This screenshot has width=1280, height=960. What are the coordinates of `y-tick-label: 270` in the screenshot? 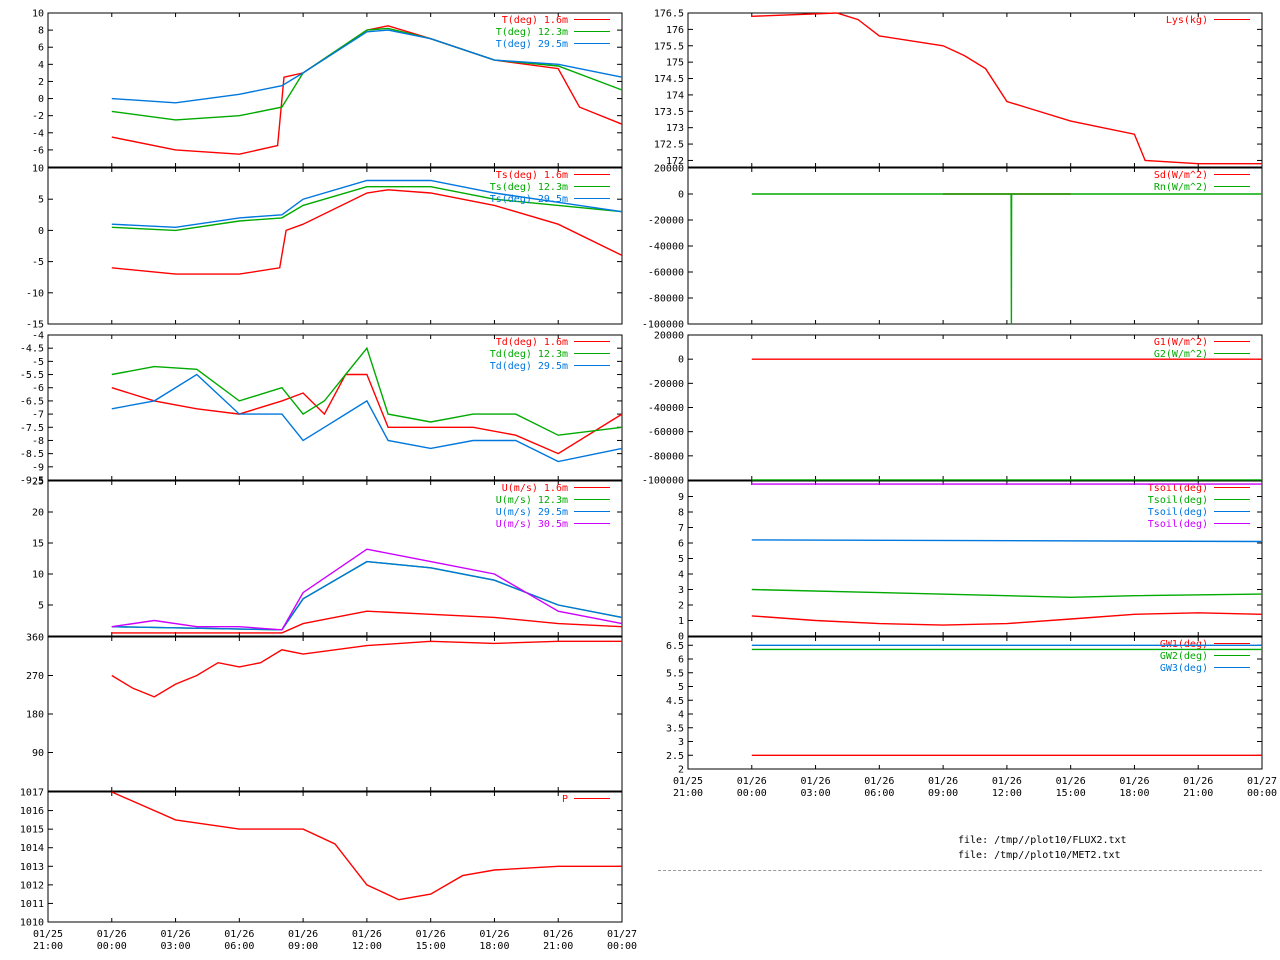 It's located at (35, 676).